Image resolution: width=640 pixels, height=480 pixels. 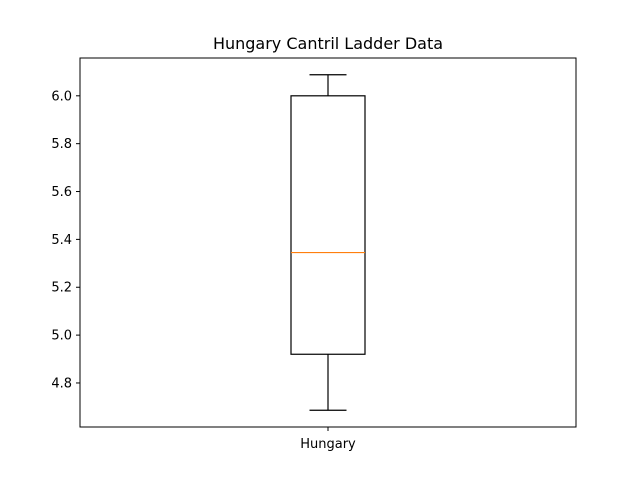 I want to click on y-axis: 4.8 5.0 5.2 5.4 5.6 5.8 6.0, so click(x=65, y=240).